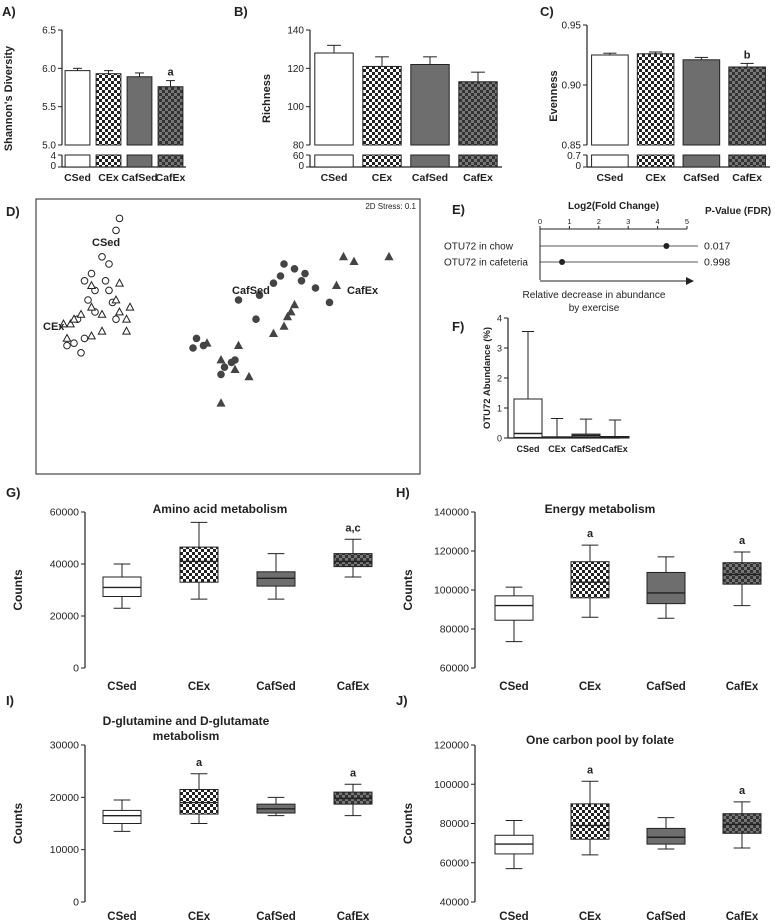 This screenshot has width=778, height=924. Describe the element at coordinates (499, 379) in the screenshot. I see `y-tick-label: 2` at that location.